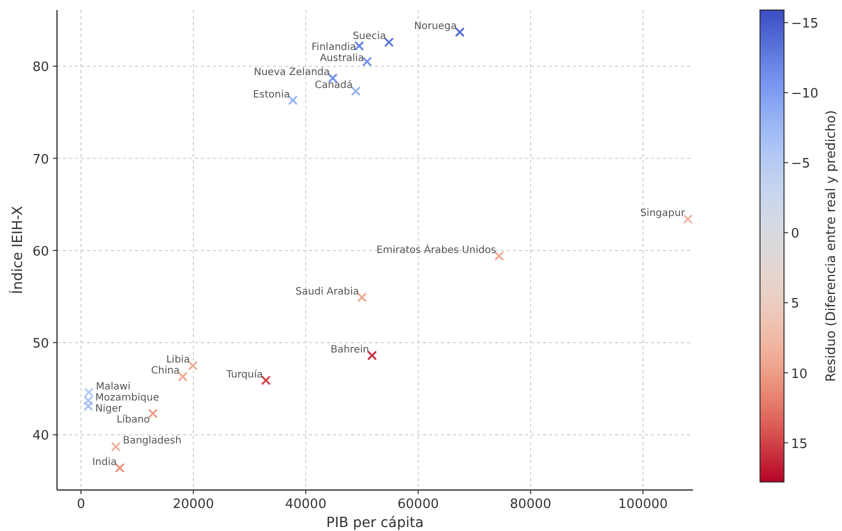  What do you see at coordinates (327, 292) in the screenshot?
I see `annotation: Saudi Arabia` at bounding box center [327, 292].